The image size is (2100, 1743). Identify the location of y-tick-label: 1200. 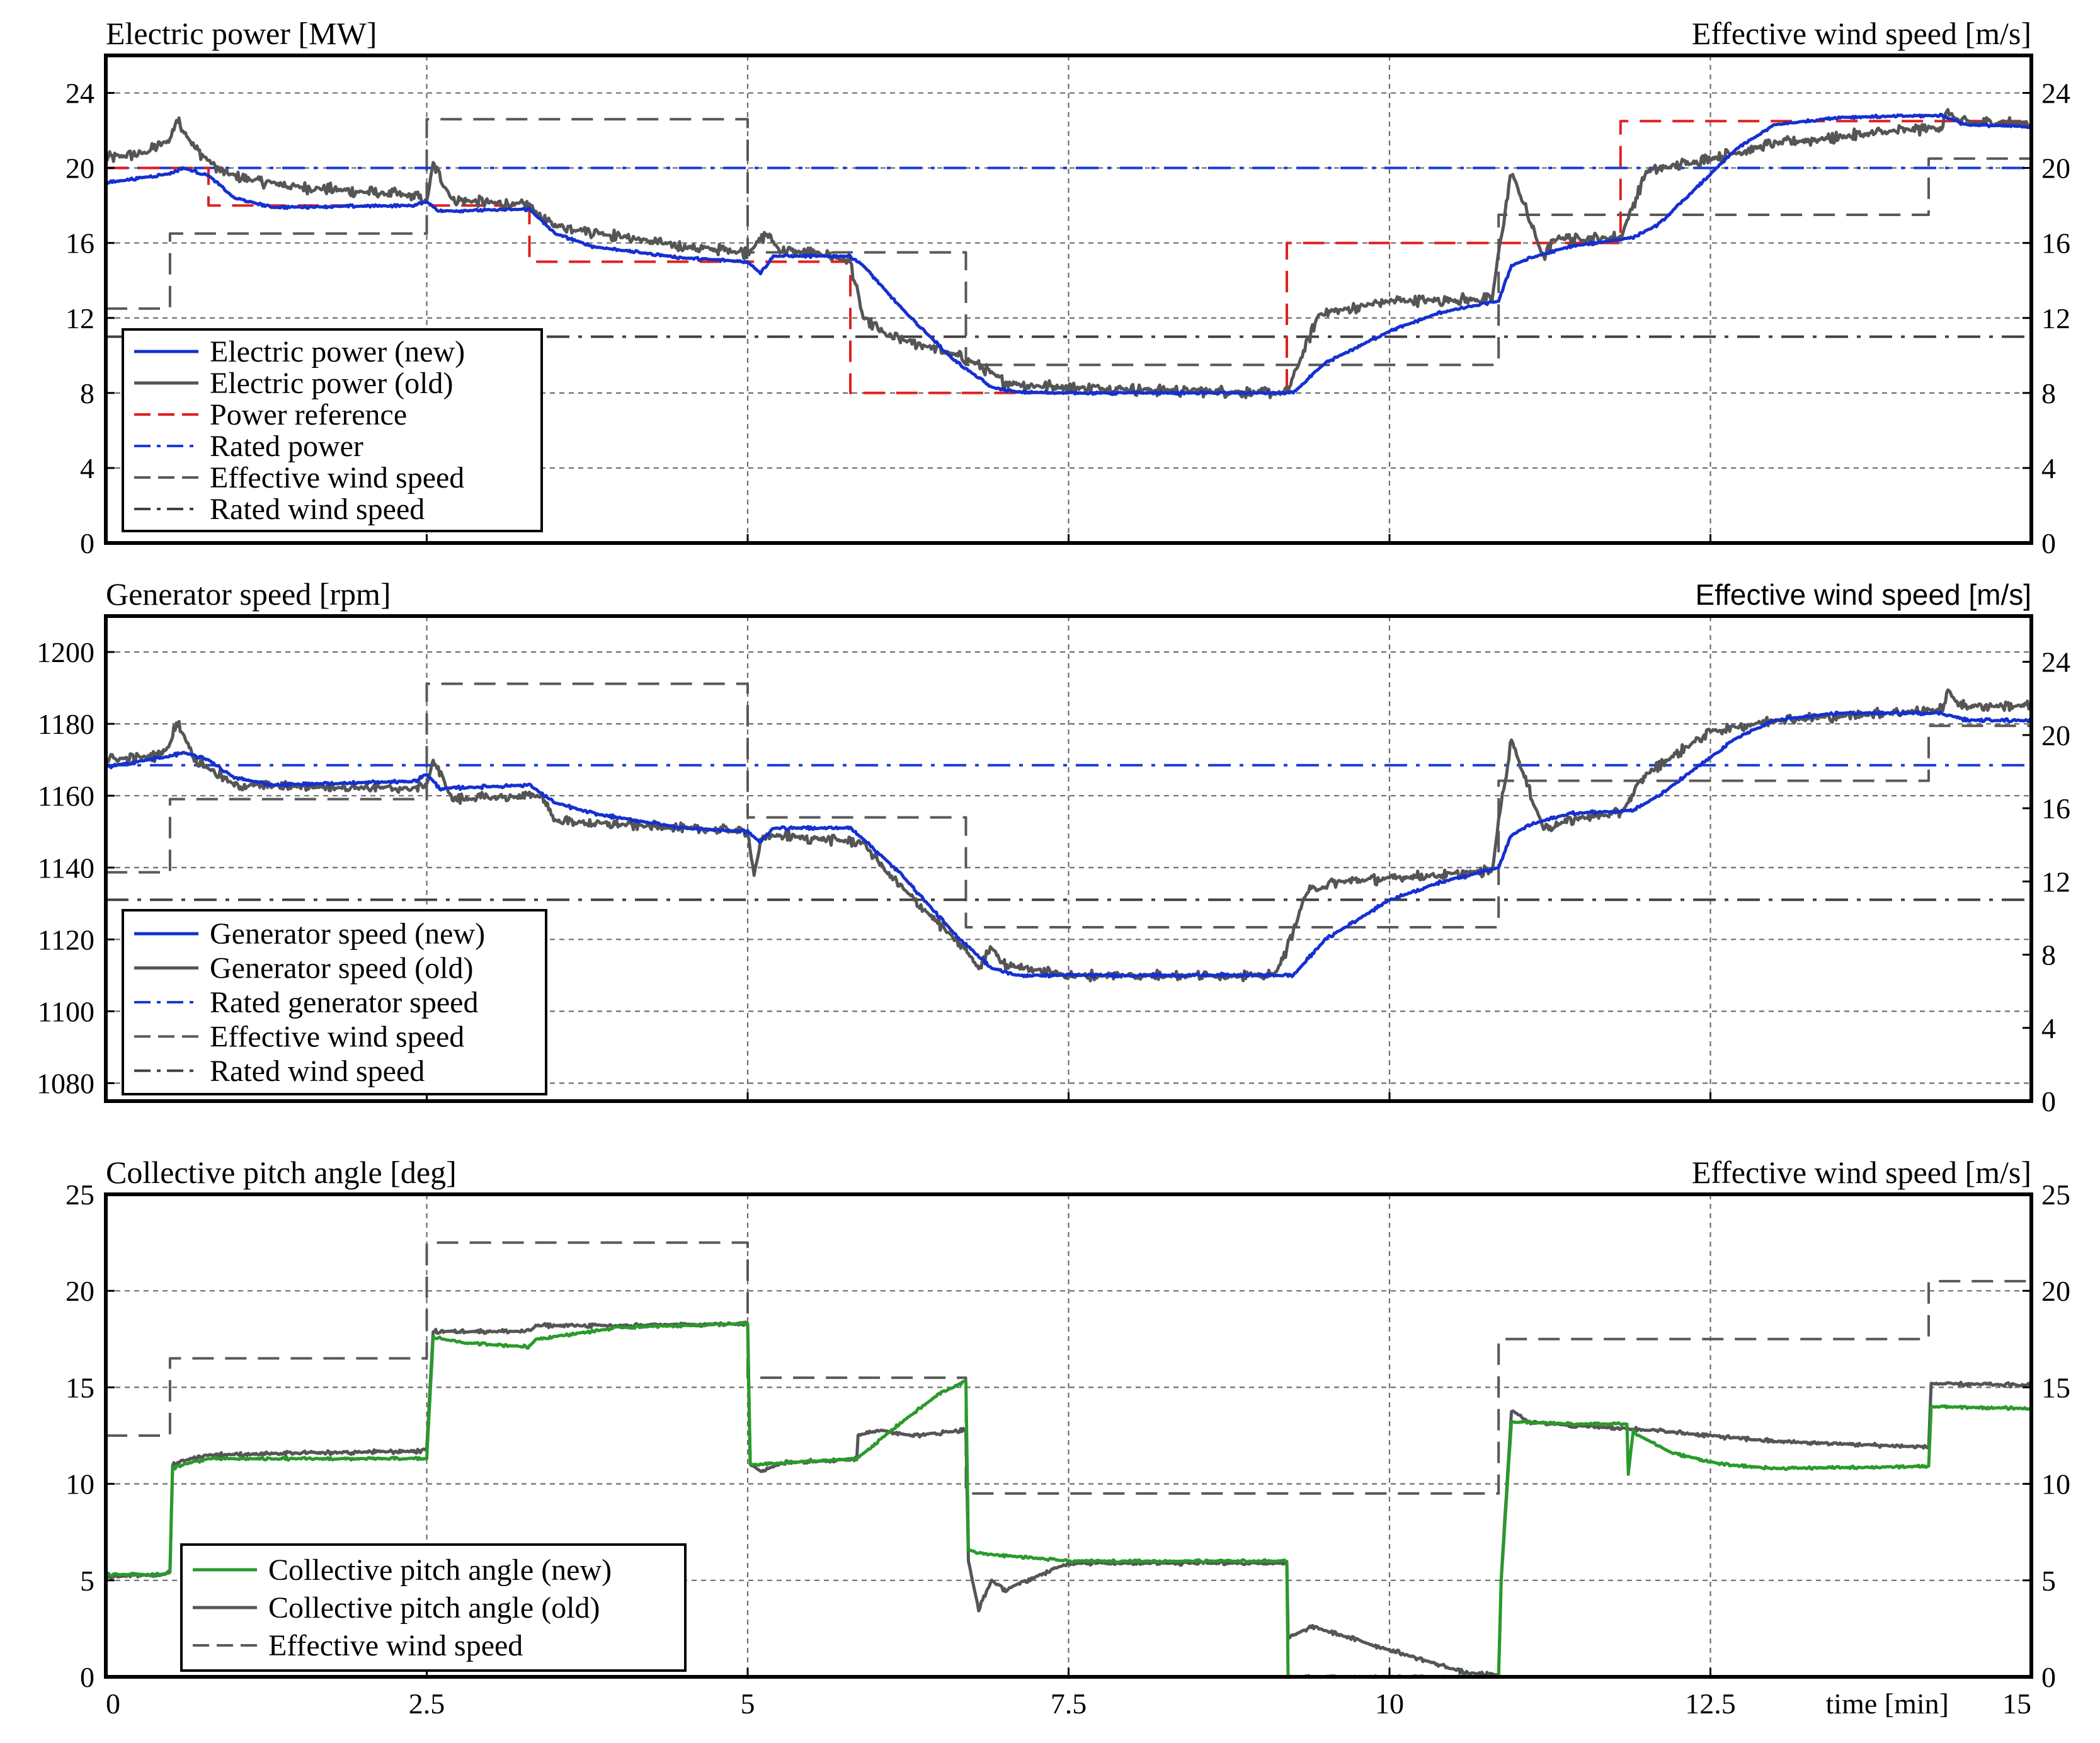
(66, 652).